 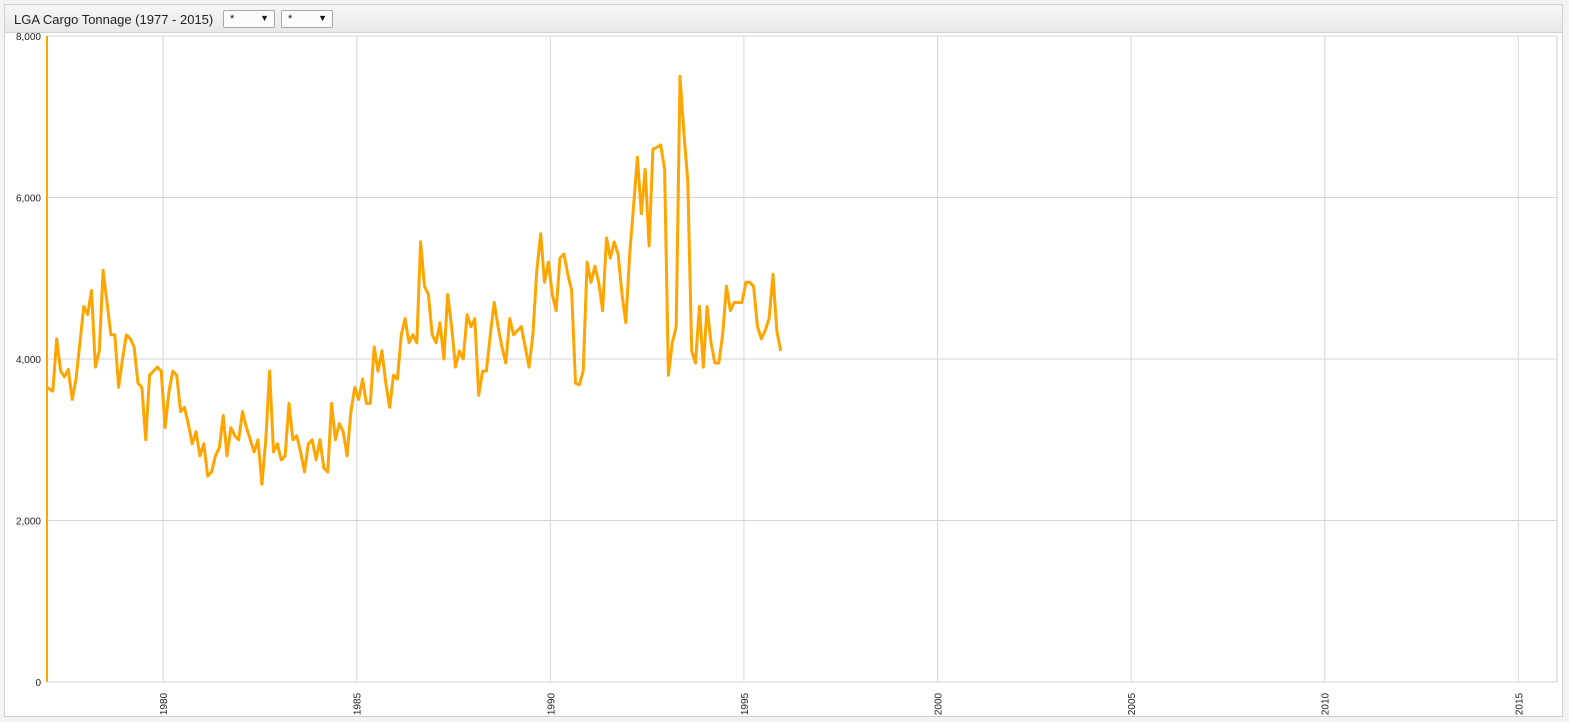 I want to click on filter-select-1-value: *, so click(x=232, y=19).